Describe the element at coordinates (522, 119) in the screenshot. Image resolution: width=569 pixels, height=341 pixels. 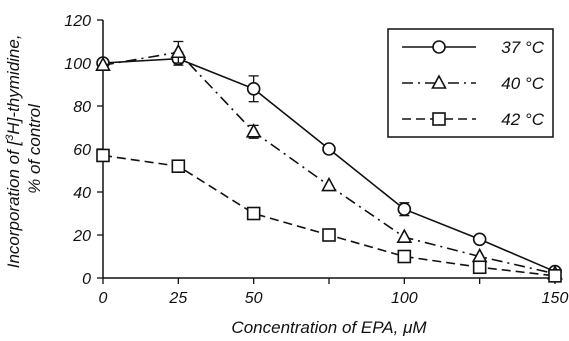
I see `legend-label: 42 °C` at that location.